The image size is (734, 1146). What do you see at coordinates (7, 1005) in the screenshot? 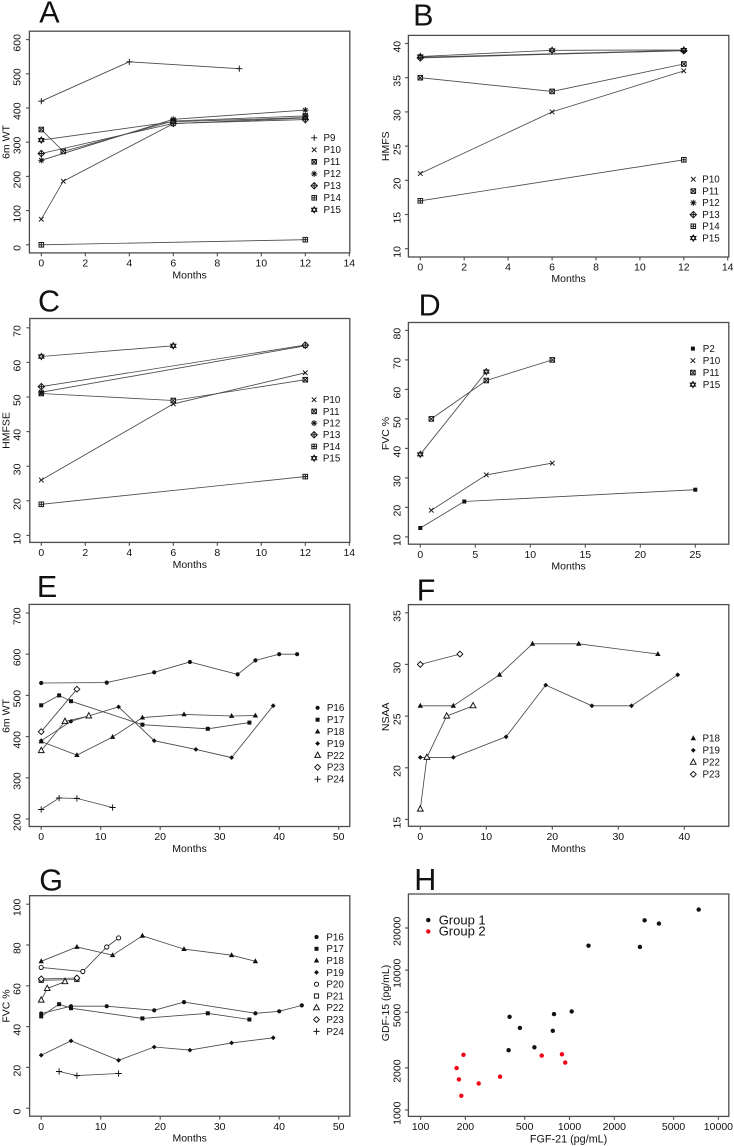
I see `svg-text: FVC %` at bounding box center [7, 1005].